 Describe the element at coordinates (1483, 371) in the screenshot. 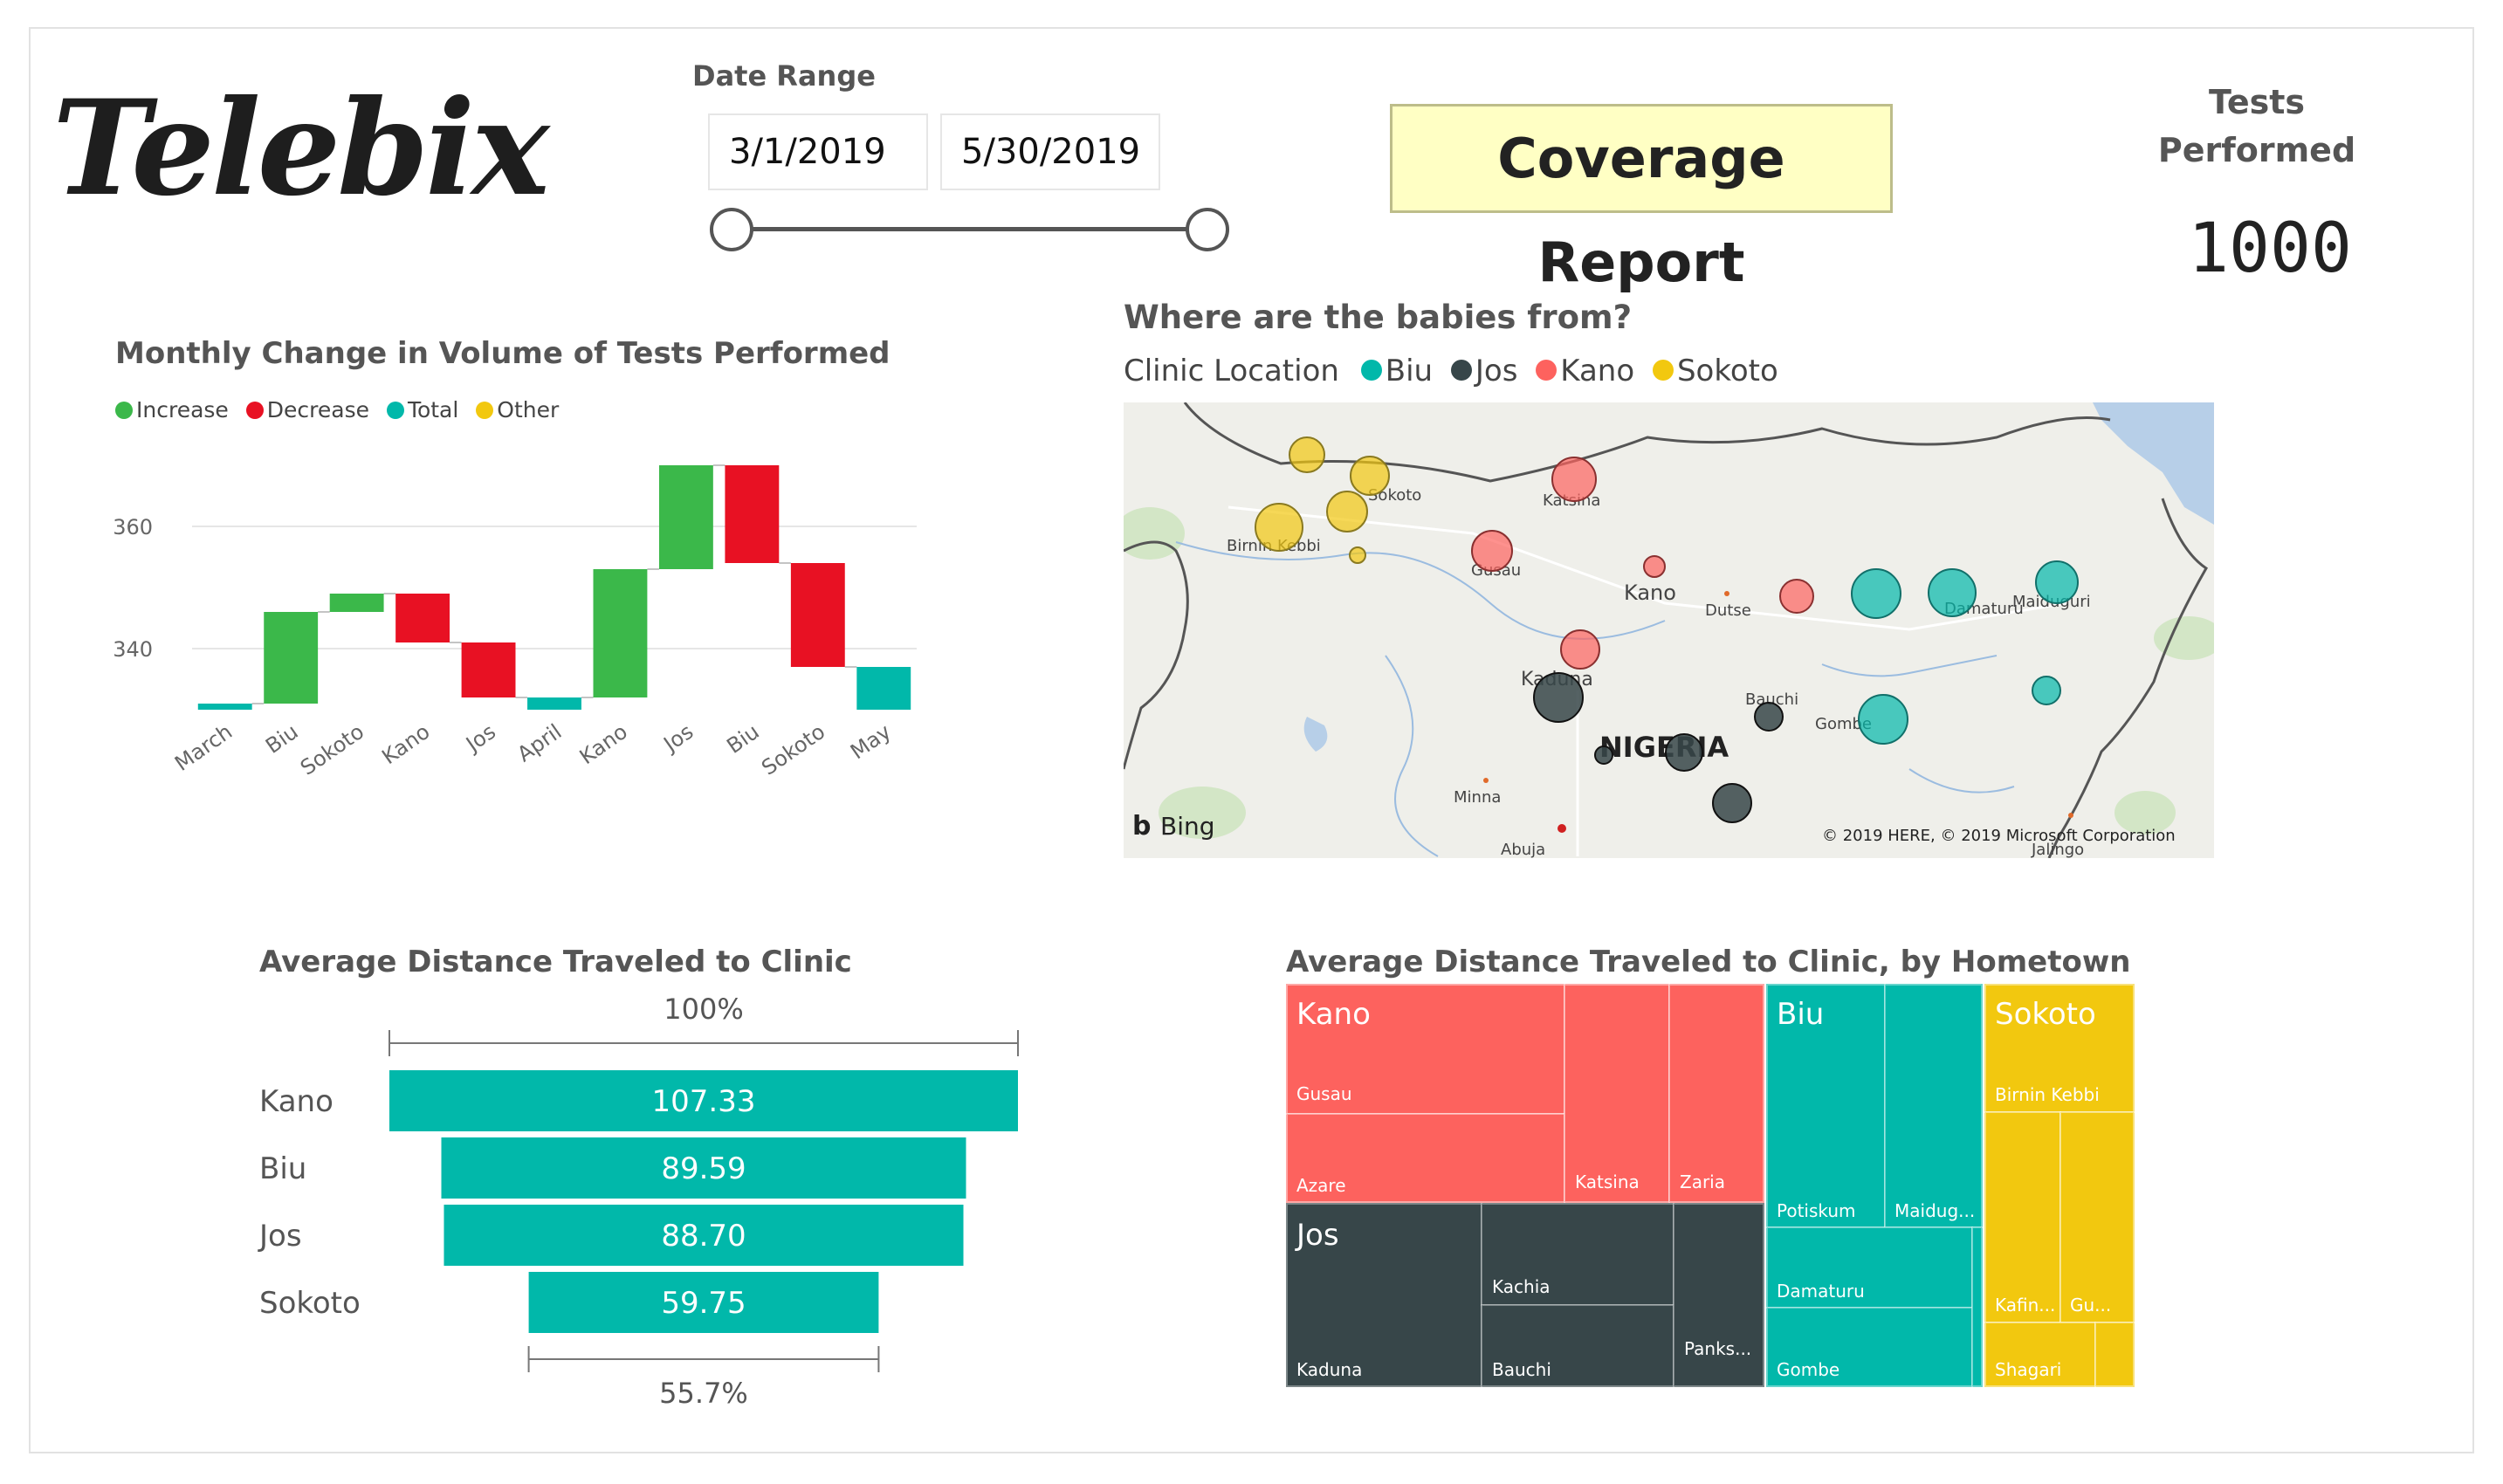

I see `map-legend-item-jos: Jos` at that location.